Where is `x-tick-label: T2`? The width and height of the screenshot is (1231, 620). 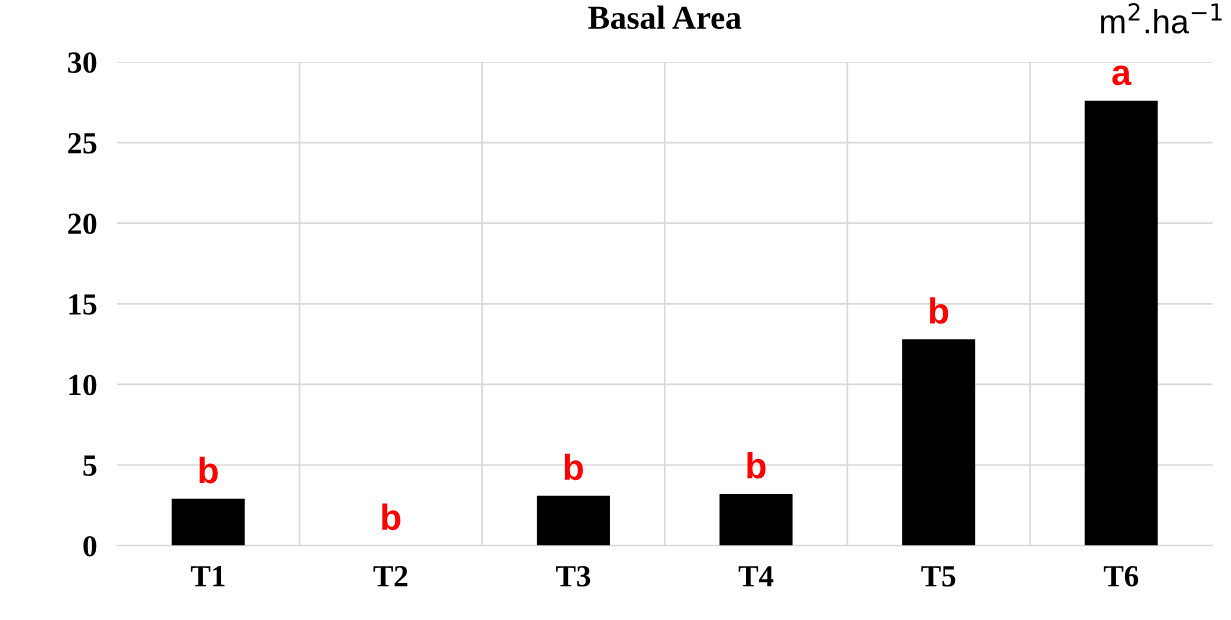 x-tick-label: T2 is located at coordinates (390, 576).